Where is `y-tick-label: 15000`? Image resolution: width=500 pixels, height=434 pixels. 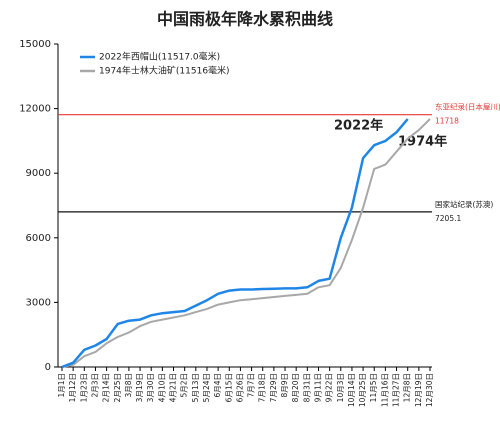
y-tick-label: 15000 is located at coordinates (35, 44).